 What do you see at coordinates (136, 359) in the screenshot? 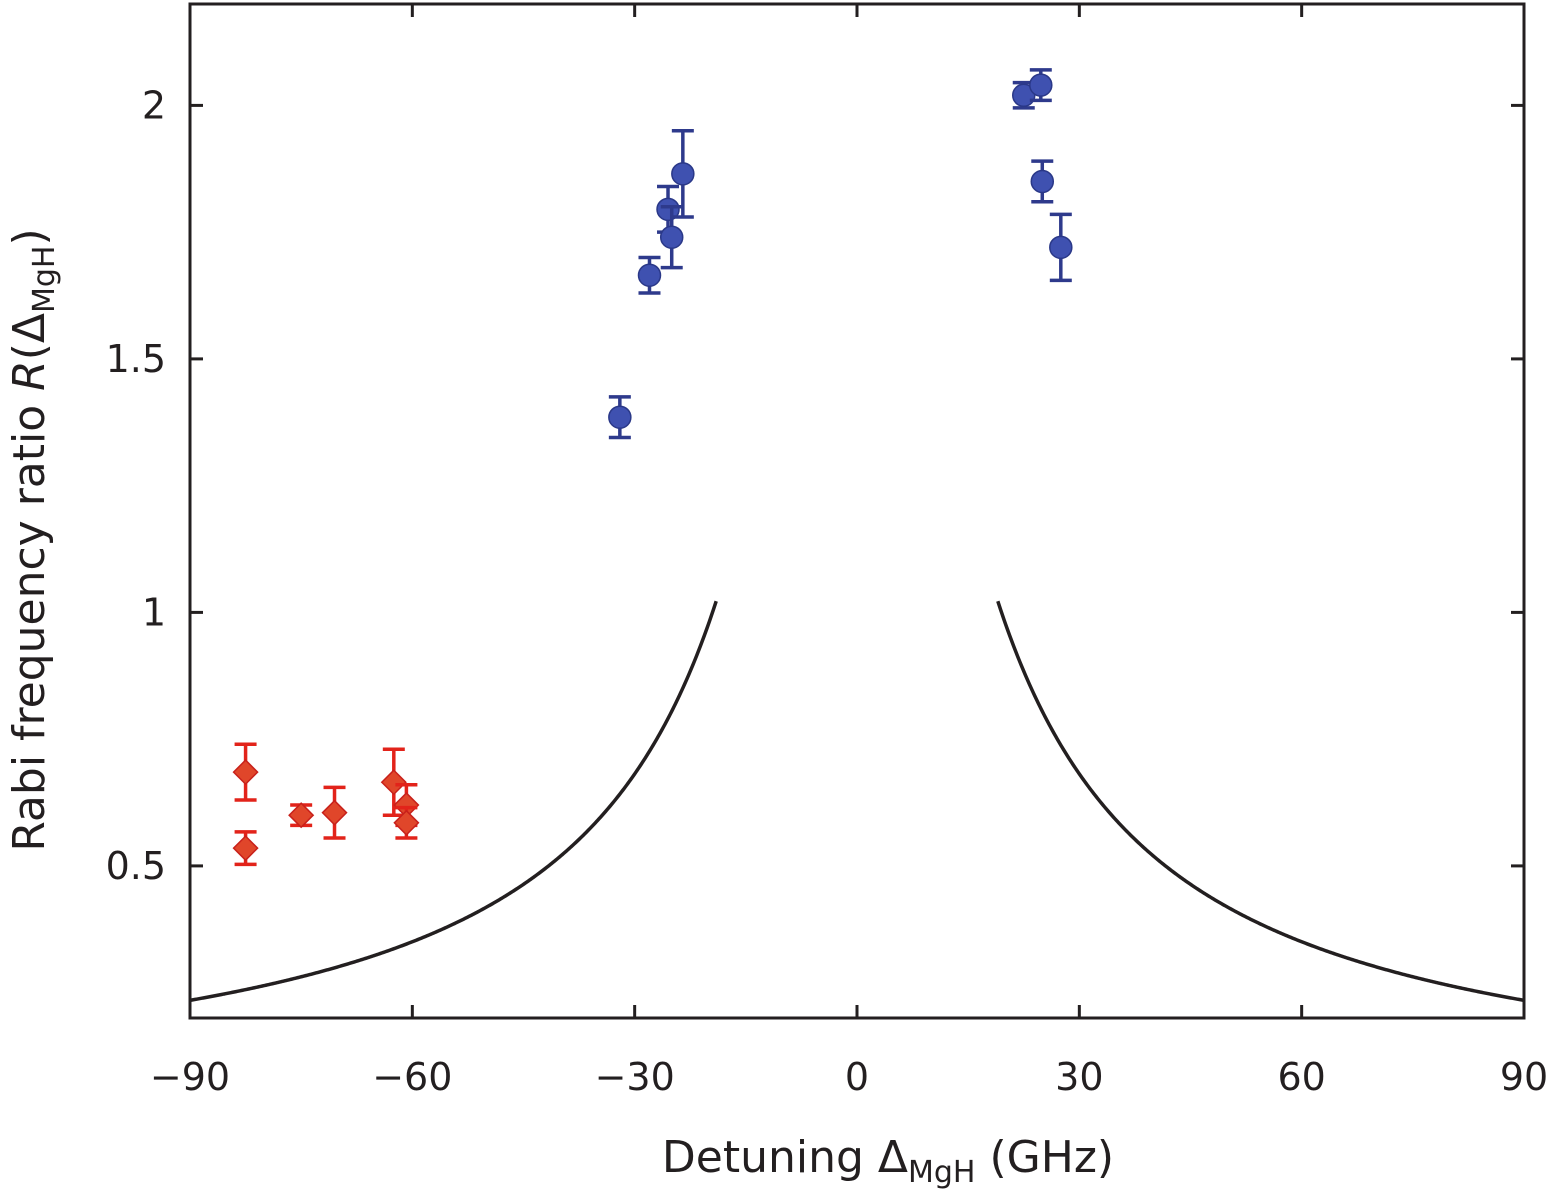
I see `y-tick-label: 1.5` at bounding box center [136, 359].